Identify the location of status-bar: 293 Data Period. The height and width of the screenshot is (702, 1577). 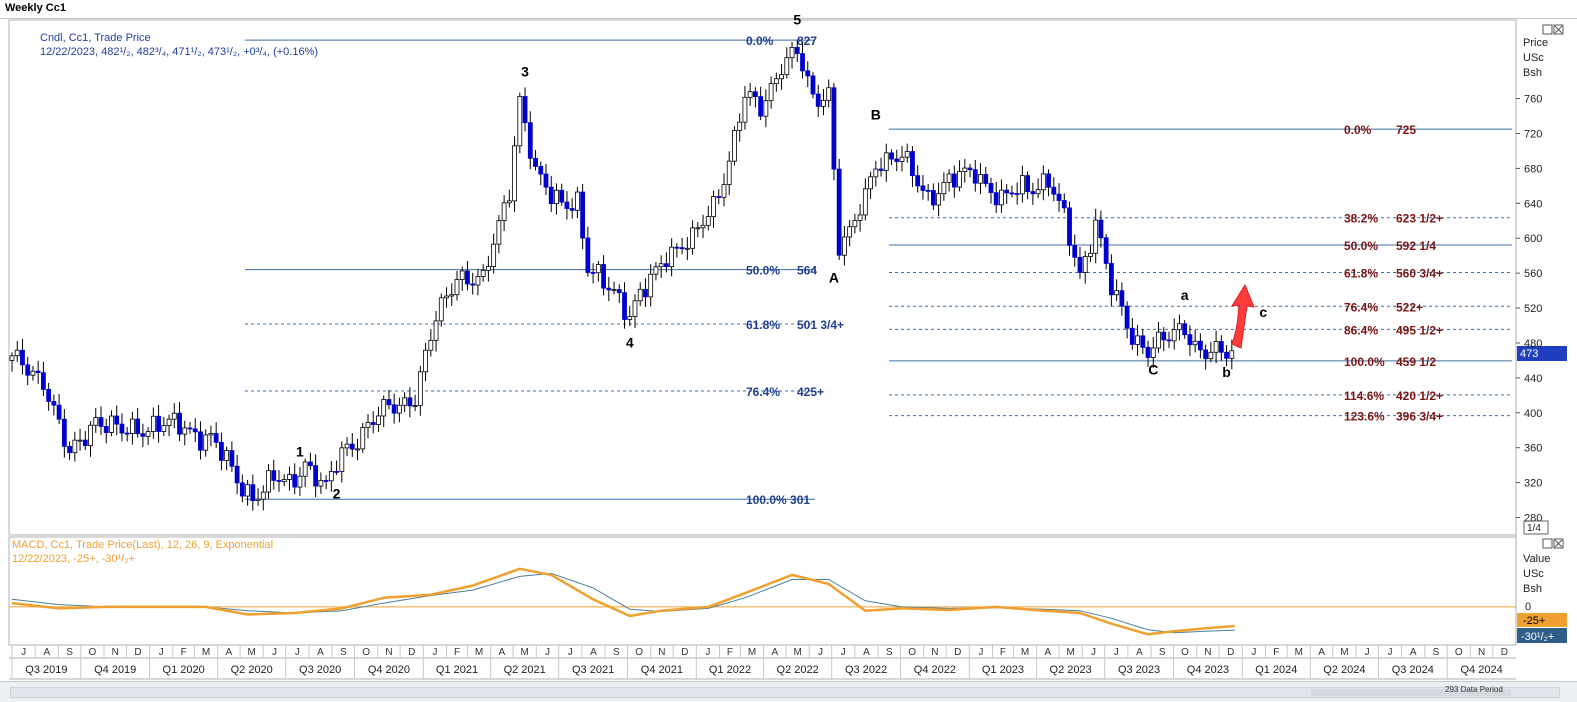
(788, 691).